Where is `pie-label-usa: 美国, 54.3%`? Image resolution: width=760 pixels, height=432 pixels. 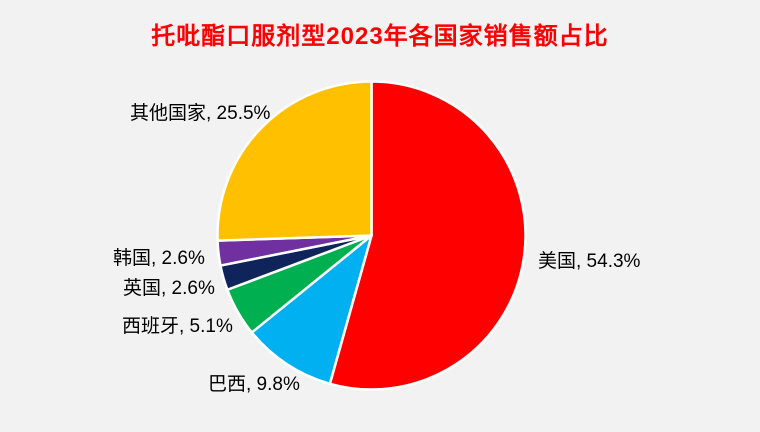 pie-label-usa: 美国, 54.3% is located at coordinates (589, 261).